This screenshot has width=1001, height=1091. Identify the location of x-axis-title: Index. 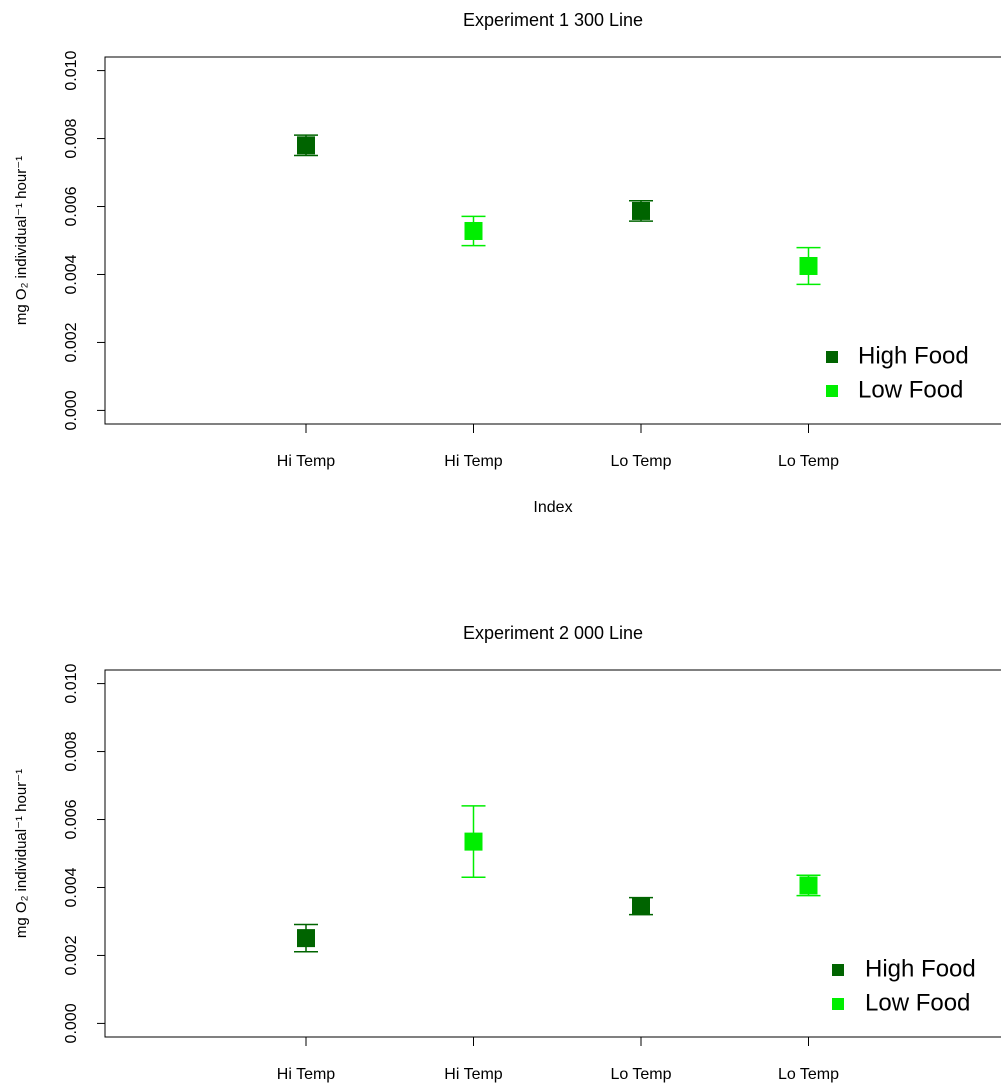
(552, 507).